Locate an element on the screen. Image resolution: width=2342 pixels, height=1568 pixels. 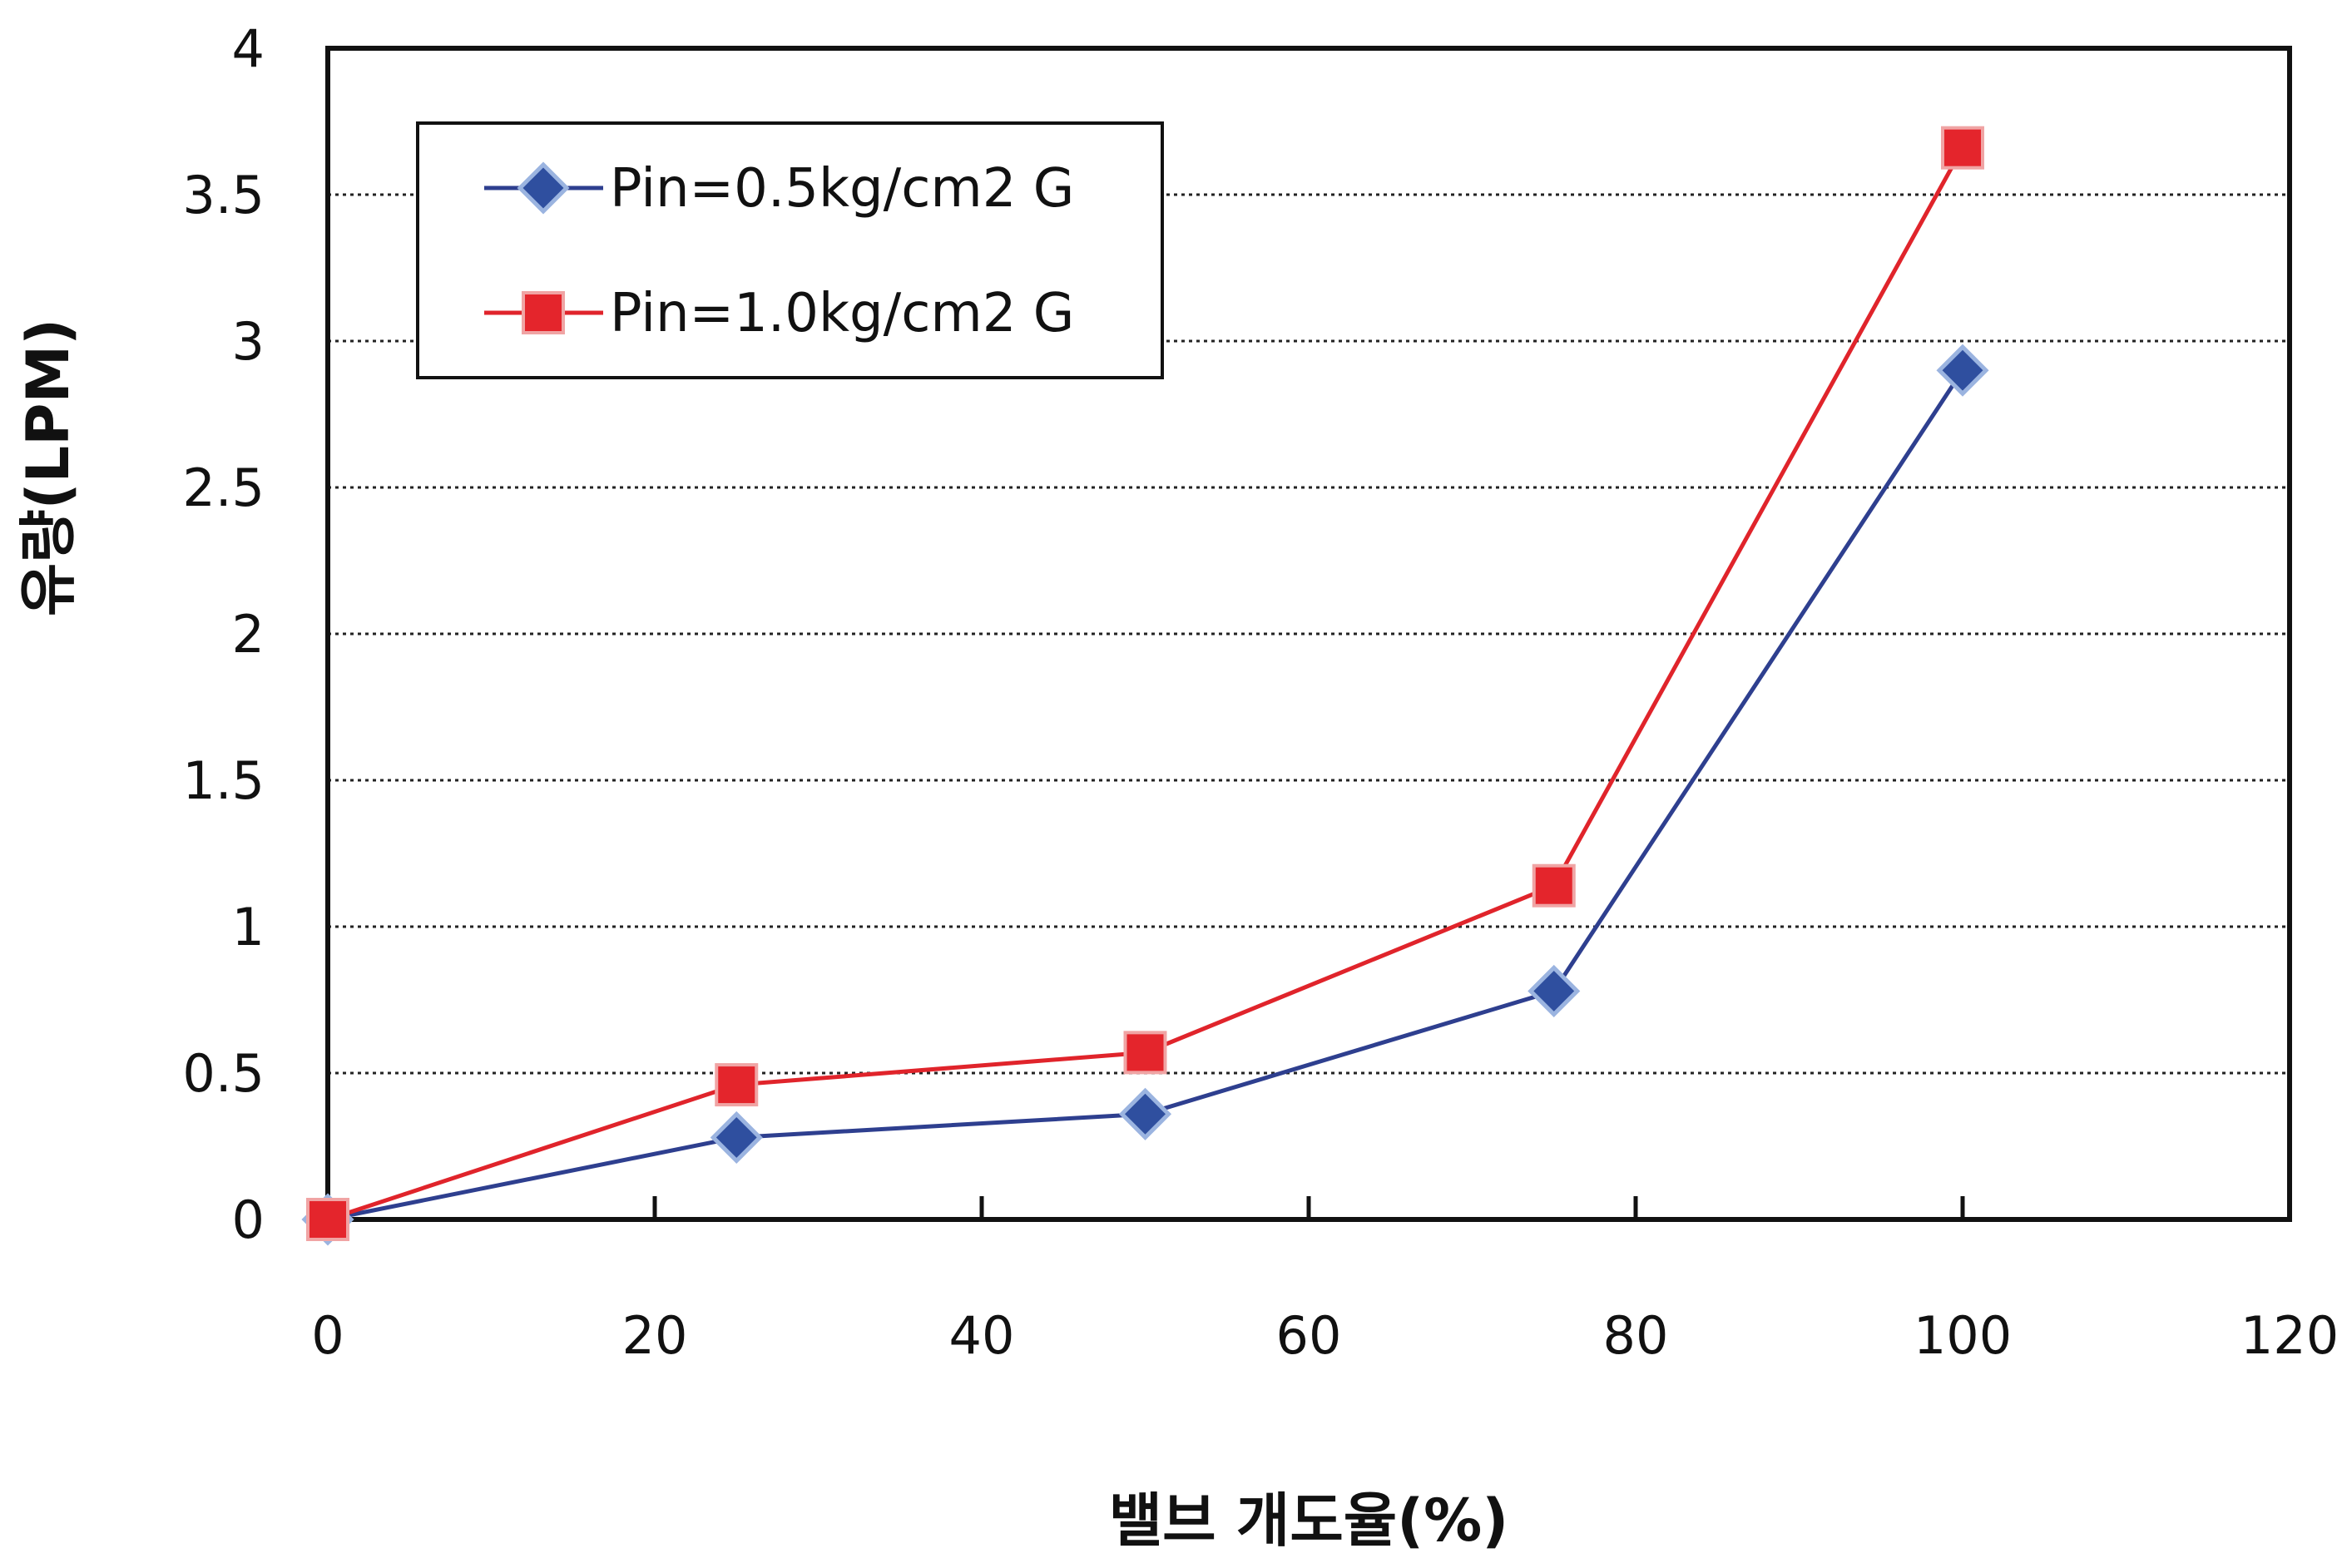
y-tick-label: 3.5 is located at coordinates (223, 195).